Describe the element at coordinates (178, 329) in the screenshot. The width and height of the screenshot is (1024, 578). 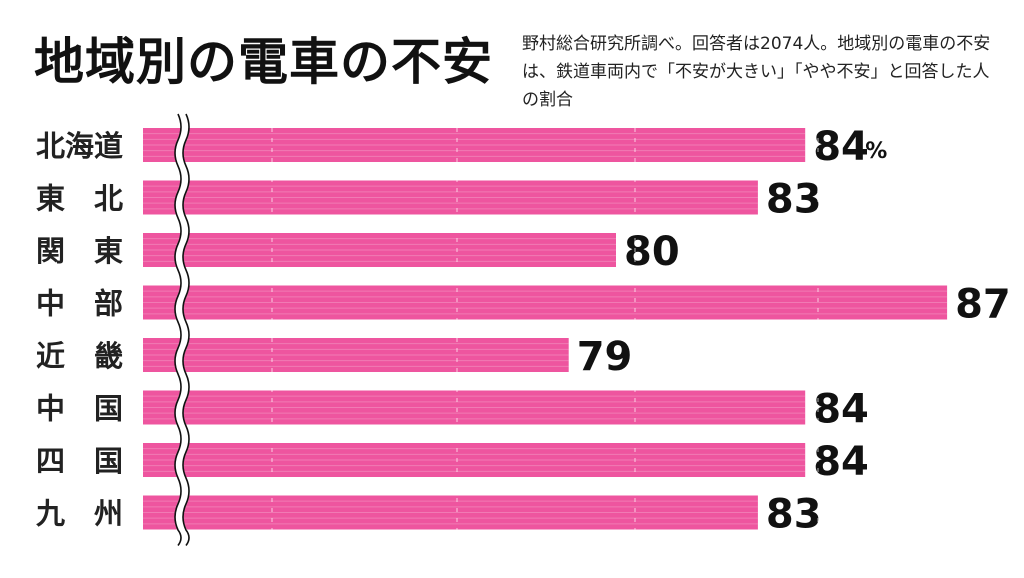
I see `axis-break-line-left` at that location.